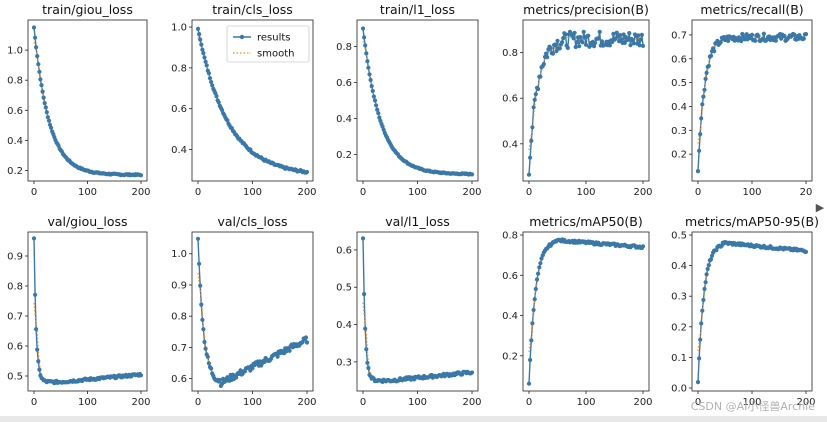 Image resolution: width=827 pixels, height=422 pixels. I want to click on chart-title: metrics/recall(B), so click(751, 9).